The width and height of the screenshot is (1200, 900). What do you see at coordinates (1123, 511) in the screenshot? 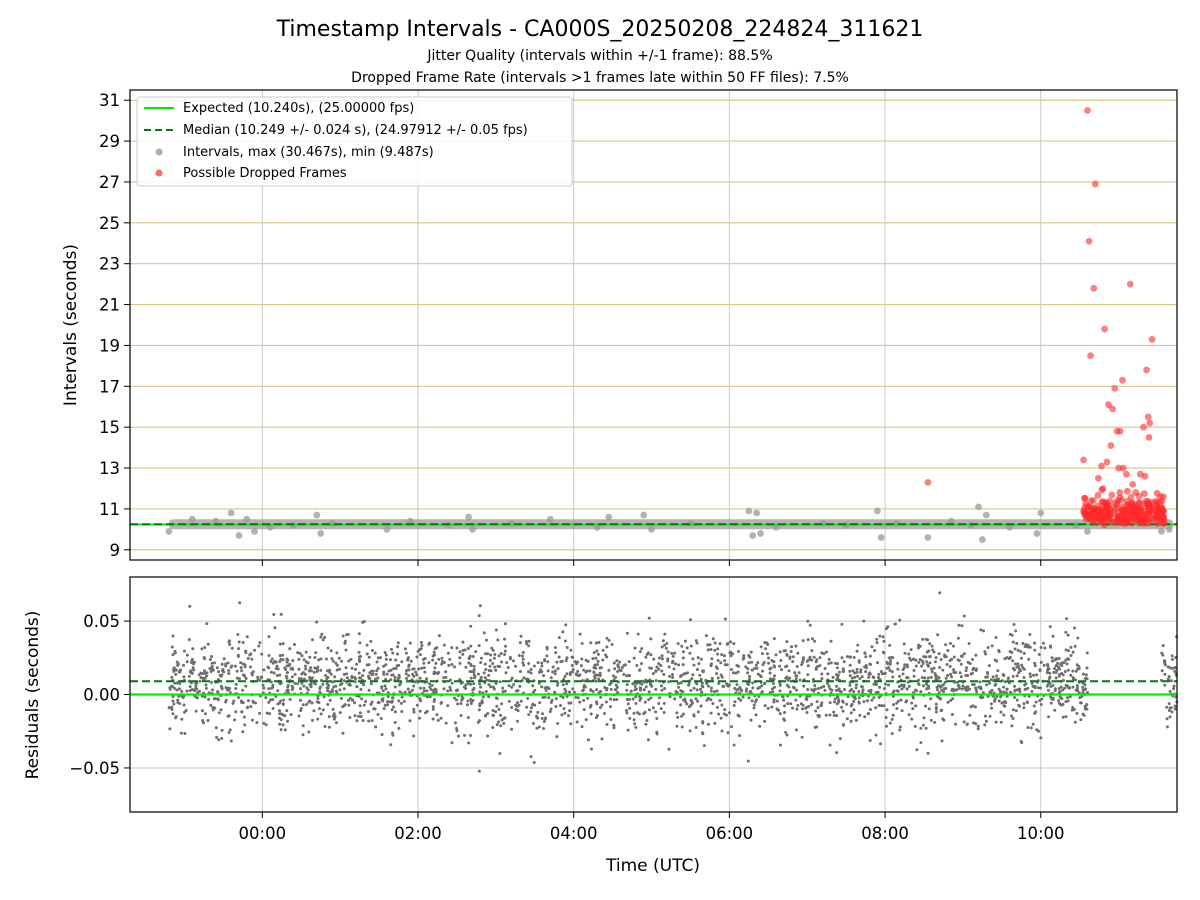
I see `dropped-frame-point` at bounding box center [1123, 511].